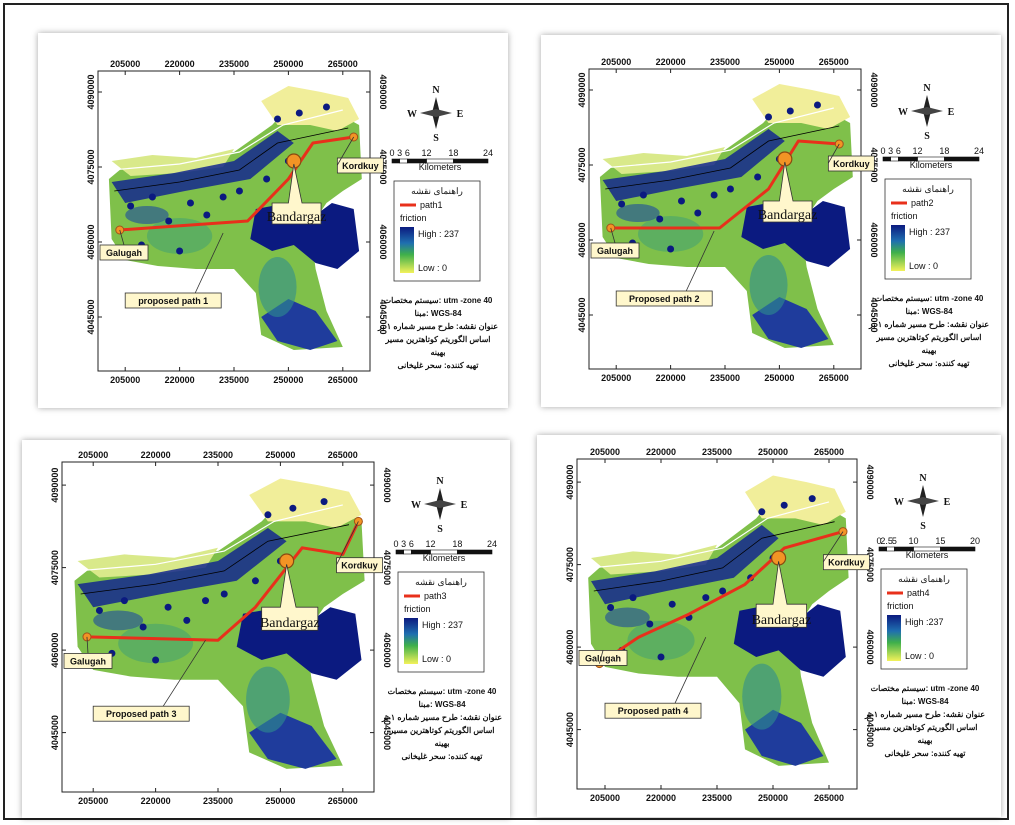 The height and width of the screenshot is (825, 1015). I want to click on x-tick-label-top: 235000, so click(717, 452).